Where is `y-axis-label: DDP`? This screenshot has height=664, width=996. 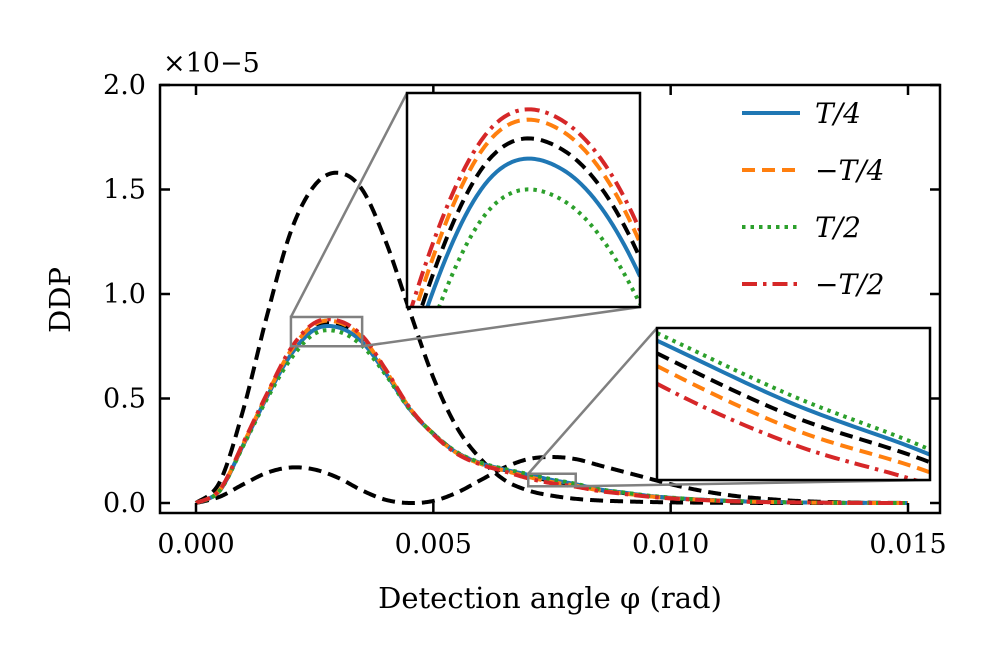
y-axis-label: DDP is located at coordinates (60, 300).